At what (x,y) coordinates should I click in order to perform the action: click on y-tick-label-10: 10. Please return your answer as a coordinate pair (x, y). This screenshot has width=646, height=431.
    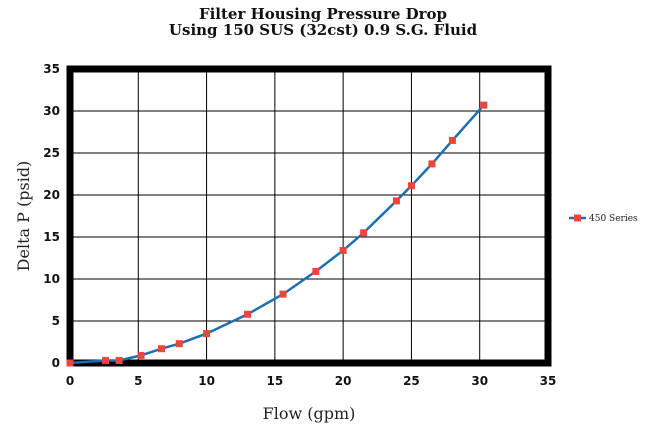
    Looking at the image, I should click on (51, 279).